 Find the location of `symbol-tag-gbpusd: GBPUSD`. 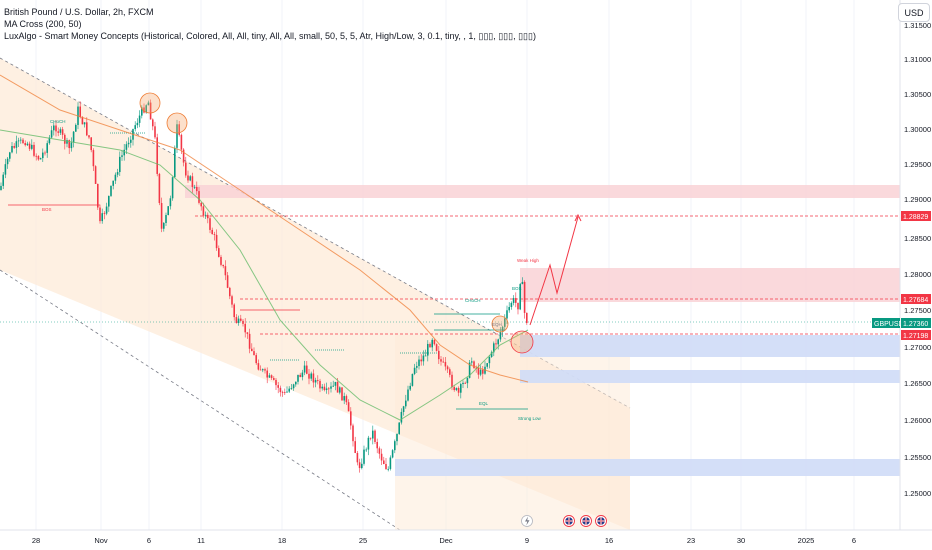

symbol-tag-gbpusd: GBPUSD is located at coordinates (888, 323).